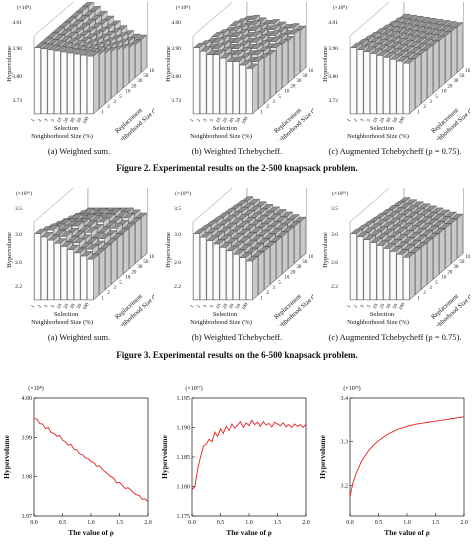 This screenshot has width=474, height=544. Describe the element at coordinates (333, 101) in the screenshot. I see `y-tick-label: 3.72` at that location.